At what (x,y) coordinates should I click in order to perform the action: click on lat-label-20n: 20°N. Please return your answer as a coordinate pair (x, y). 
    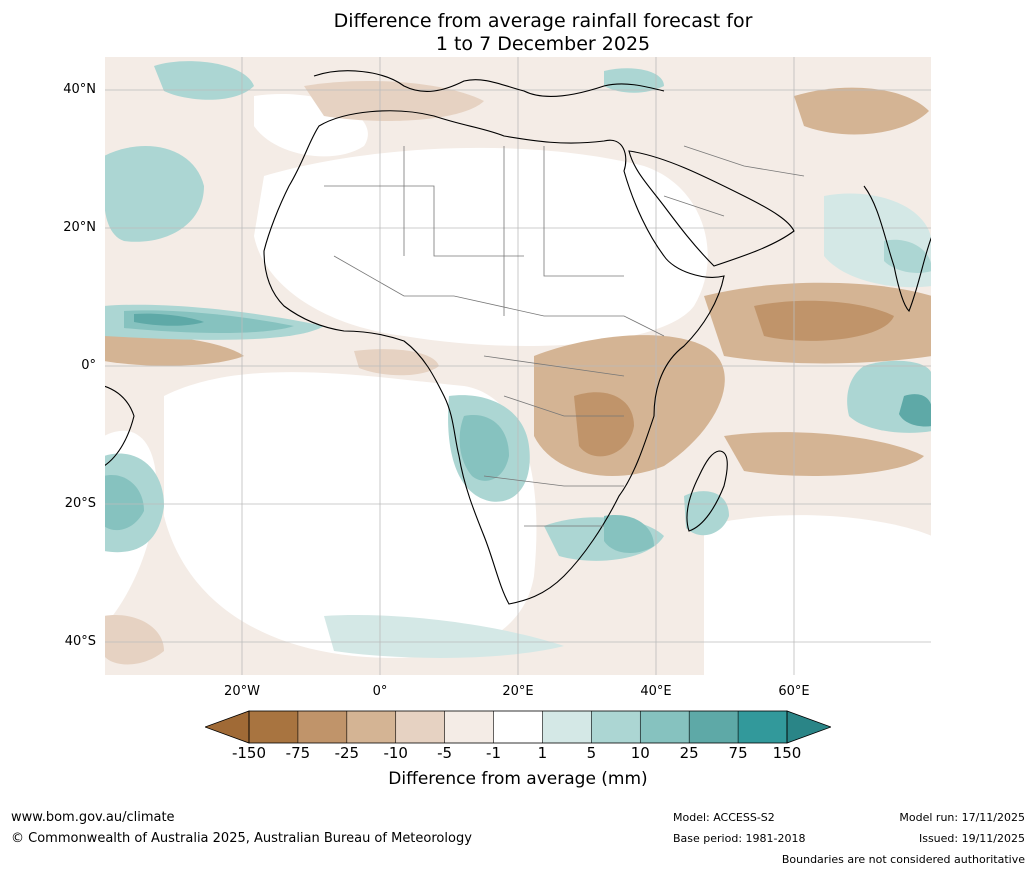
    Looking at the image, I should click on (79, 227).